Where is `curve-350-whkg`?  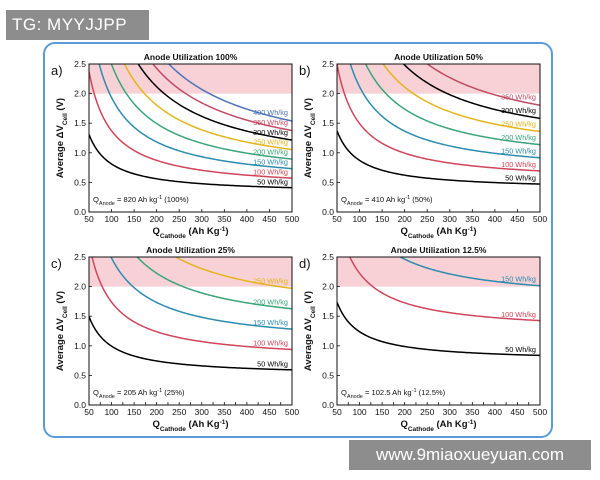
curve-350-whkg is located at coordinates (222, 98).